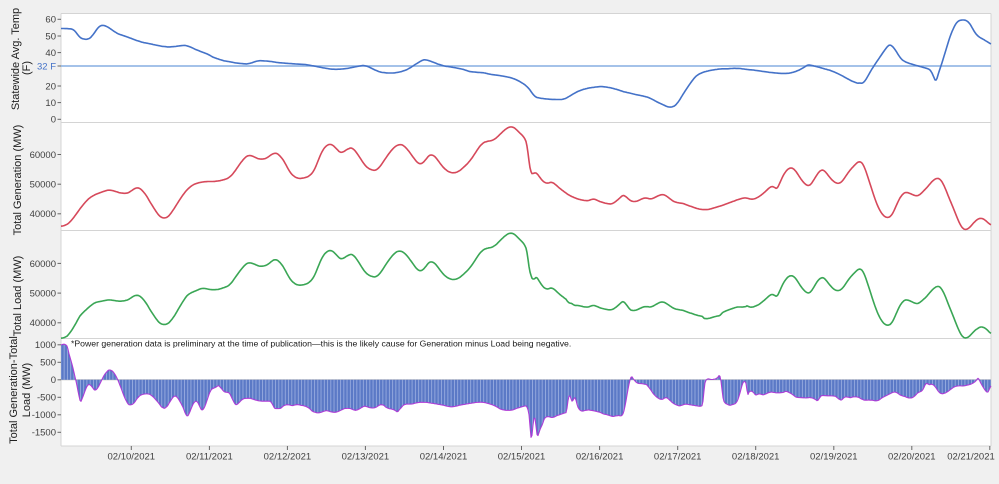  Describe the element at coordinates (912, 457) in the screenshot. I see `svg-text: 02/20/2021` at that location.